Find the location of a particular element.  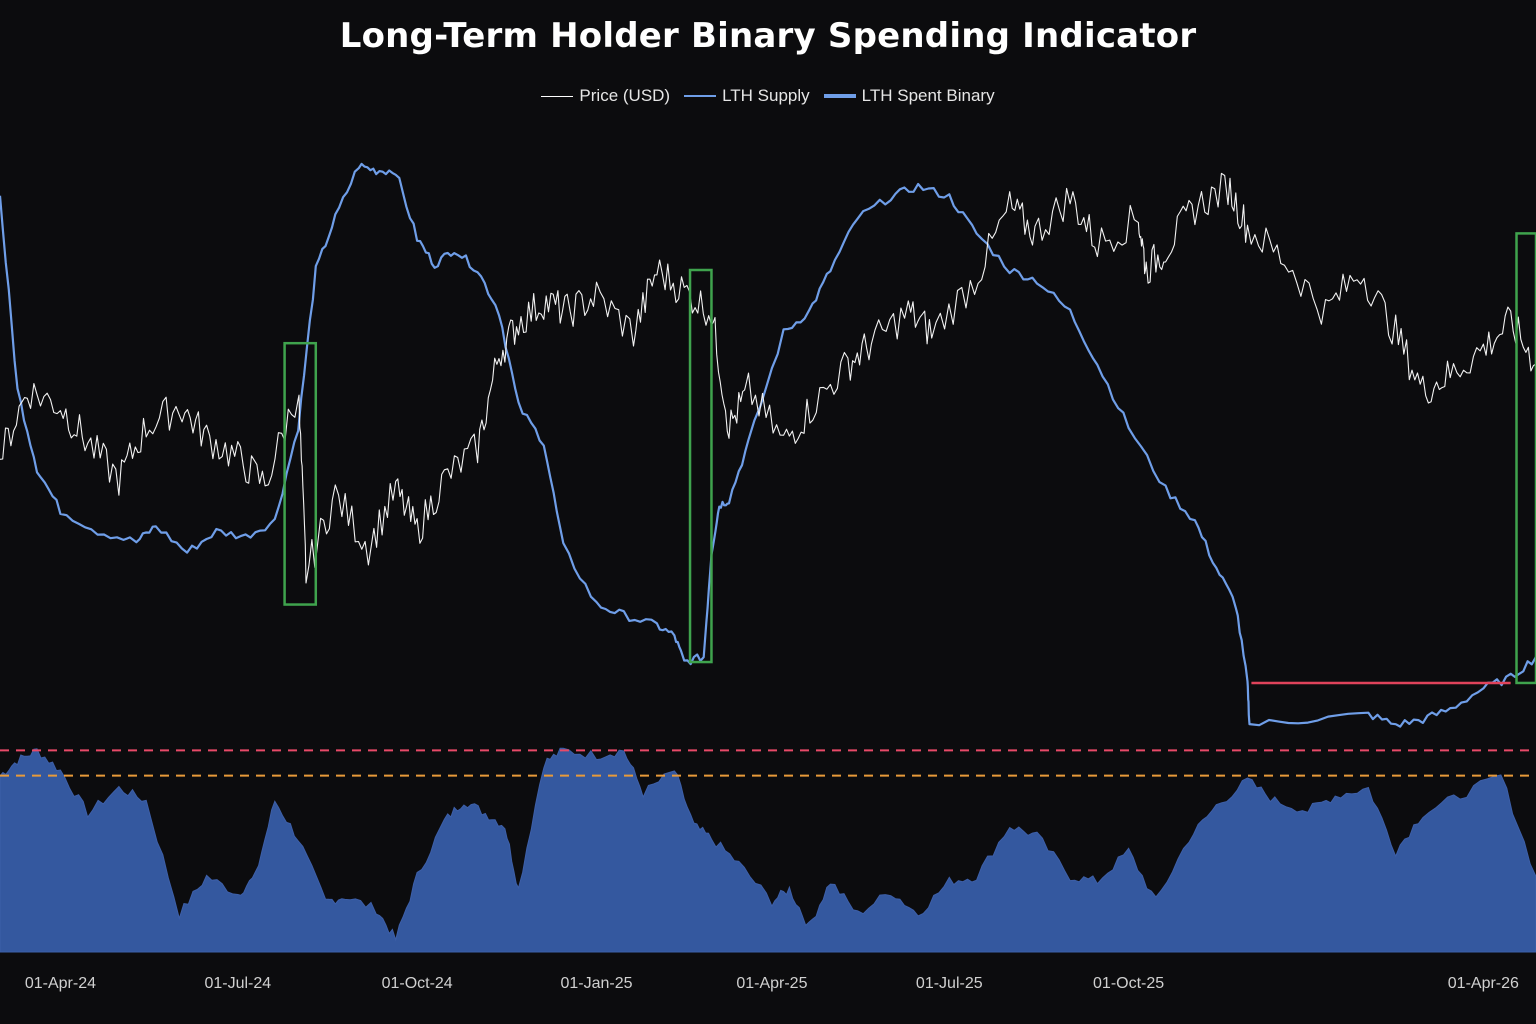

legend-label-price: Price (USD) is located at coordinates (625, 95).